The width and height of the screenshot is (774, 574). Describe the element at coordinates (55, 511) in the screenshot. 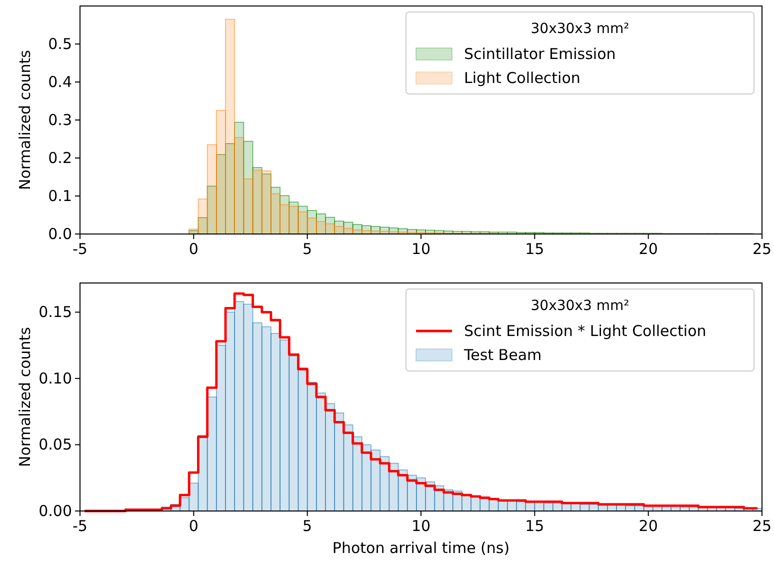

I see `y-tick-label: 0.00` at that location.